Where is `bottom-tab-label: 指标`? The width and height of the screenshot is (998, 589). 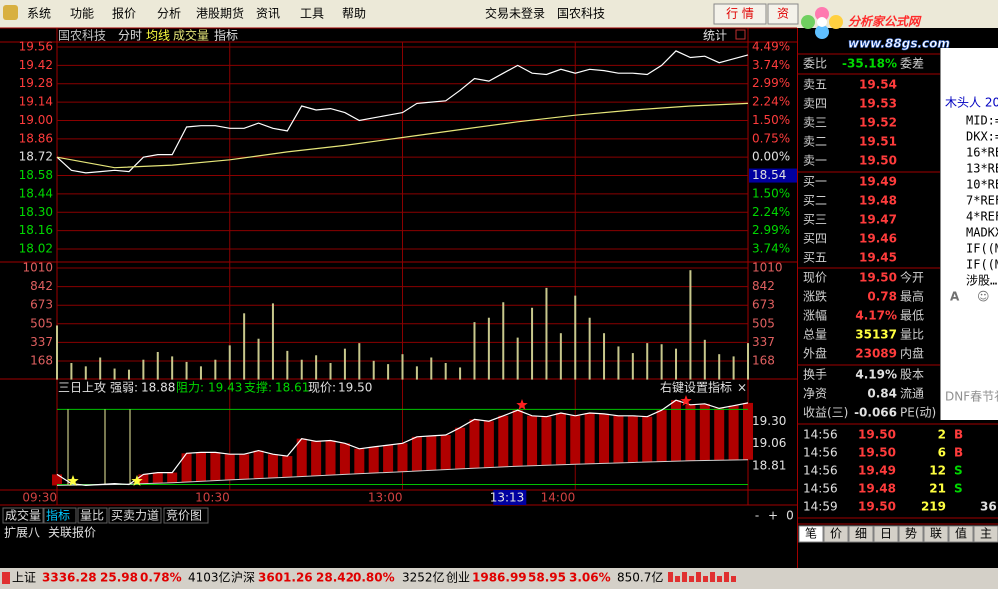 bottom-tab-label: 指标 is located at coordinates (58, 515).